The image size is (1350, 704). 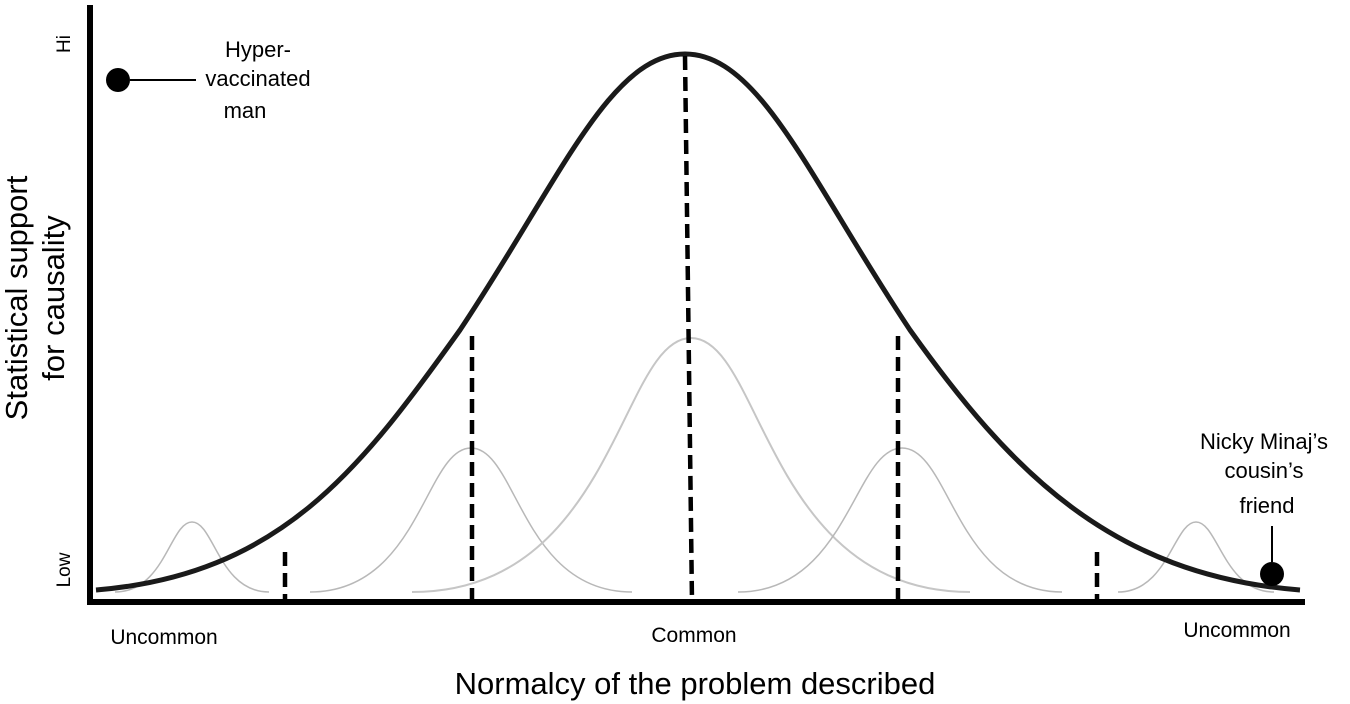 What do you see at coordinates (1236, 630) in the screenshot?
I see `x-category-right: Uncommon` at bounding box center [1236, 630].